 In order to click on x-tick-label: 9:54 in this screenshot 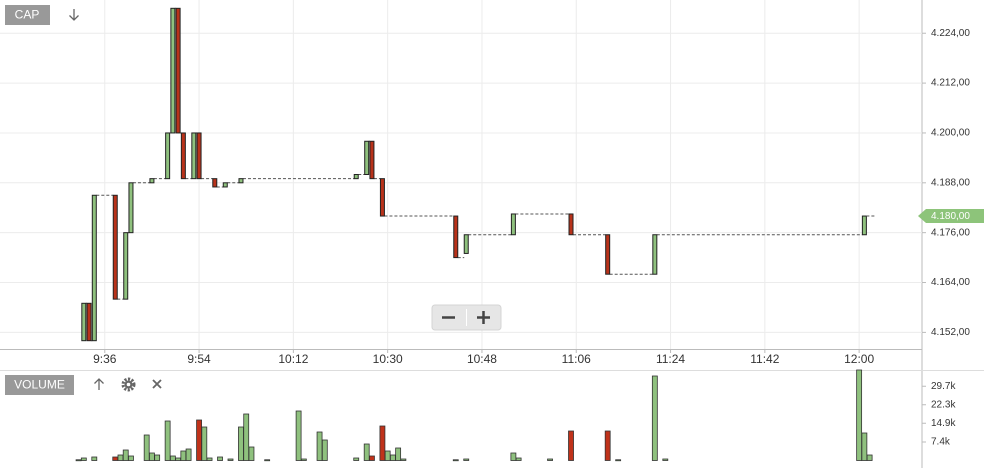, I will do `click(199, 359)`.